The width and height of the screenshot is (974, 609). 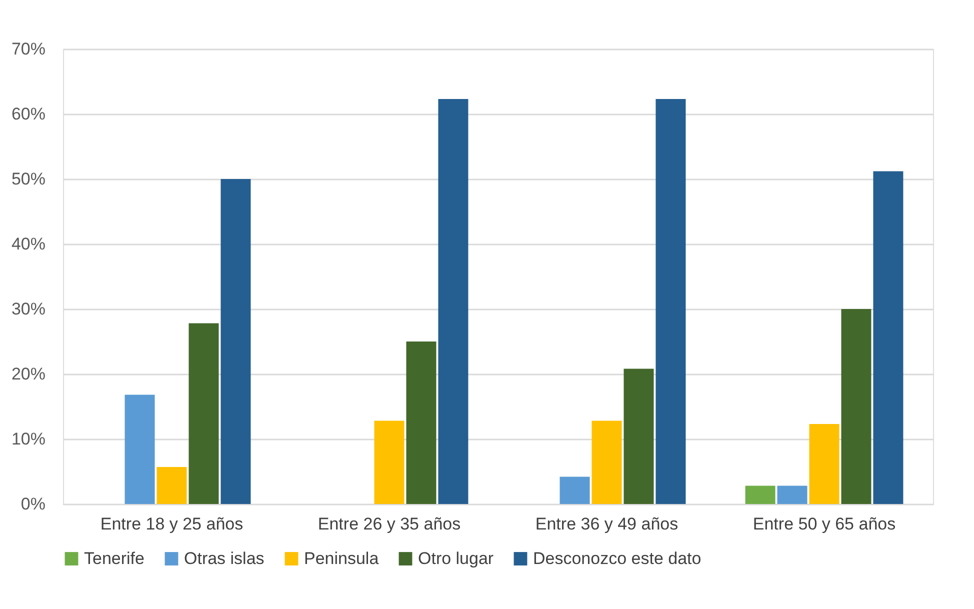 What do you see at coordinates (224, 558) in the screenshot?
I see `legend-label: Otras islas` at bounding box center [224, 558].